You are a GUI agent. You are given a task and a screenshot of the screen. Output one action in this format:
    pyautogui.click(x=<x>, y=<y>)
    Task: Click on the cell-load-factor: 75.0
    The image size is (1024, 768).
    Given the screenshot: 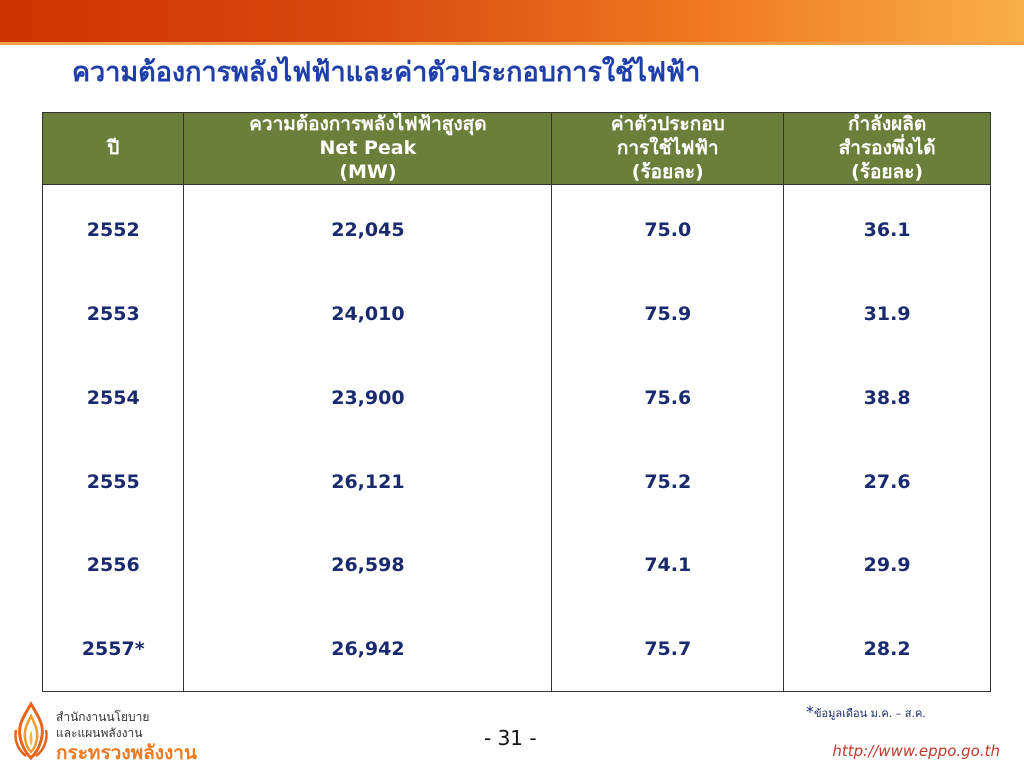 What is the action you would take?
    pyautogui.click(x=668, y=228)
    